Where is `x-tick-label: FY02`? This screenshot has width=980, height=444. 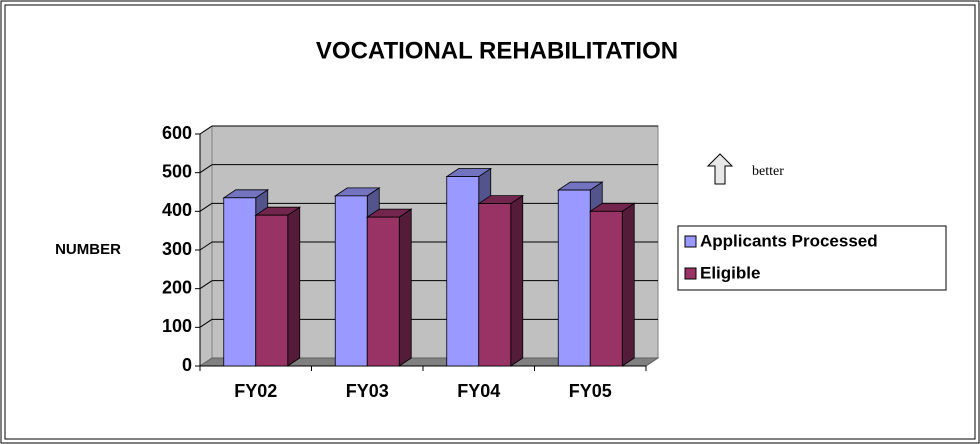
x-tick-label: FY02 is located at coordinates (255, 391).